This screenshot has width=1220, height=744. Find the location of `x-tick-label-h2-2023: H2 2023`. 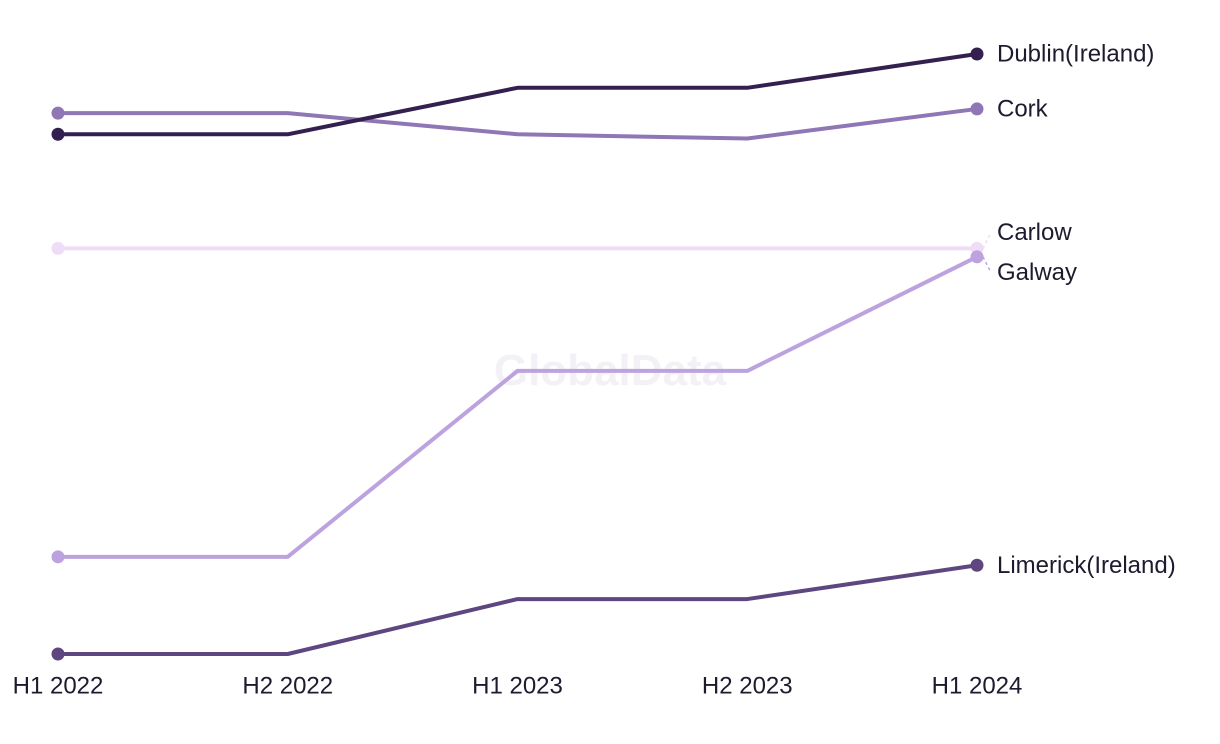

x-tick-label-h2-2023: H2 2023 is located at coordinates (747, 686).